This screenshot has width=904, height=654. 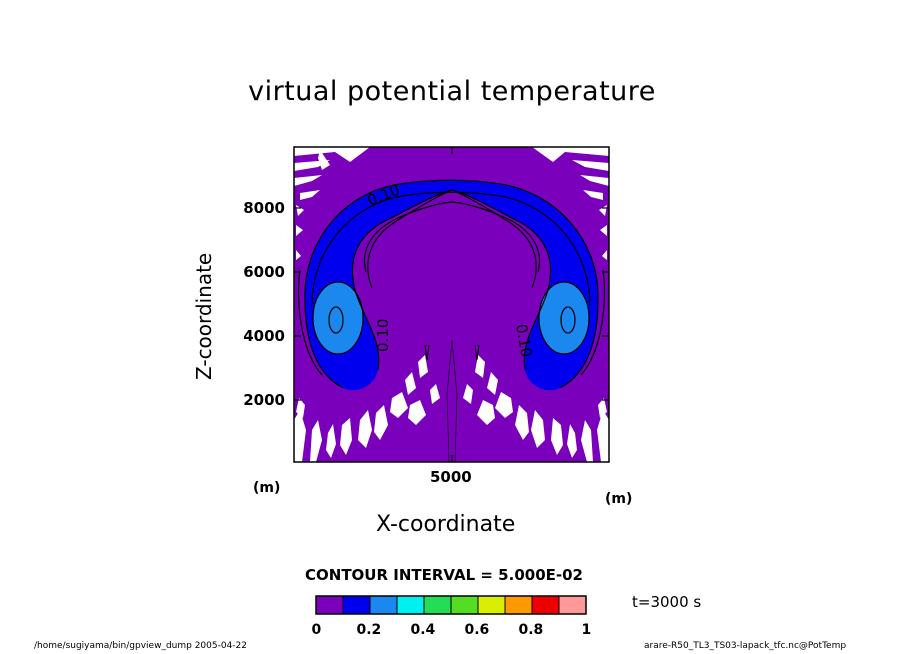 I want to click on contour-interval: CONTOUR INTERVAL = 5.000E-02, so click(x=444, y=575).